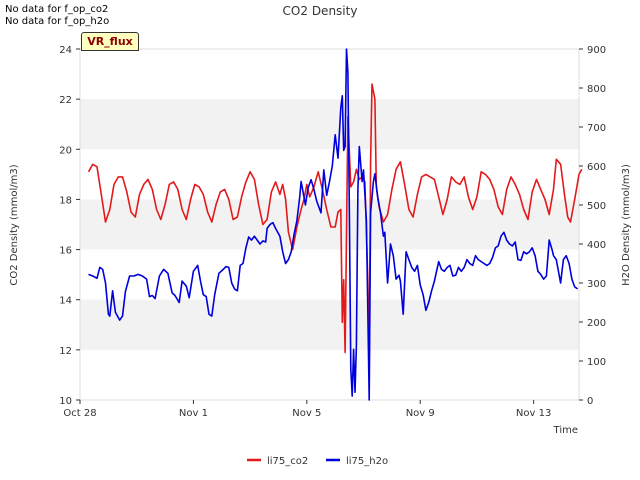 This screenshot has height=480, width=640. Describe the element at coordinates (65, 150) in the screenshot. I see `left-tick-label: 20` at that location.